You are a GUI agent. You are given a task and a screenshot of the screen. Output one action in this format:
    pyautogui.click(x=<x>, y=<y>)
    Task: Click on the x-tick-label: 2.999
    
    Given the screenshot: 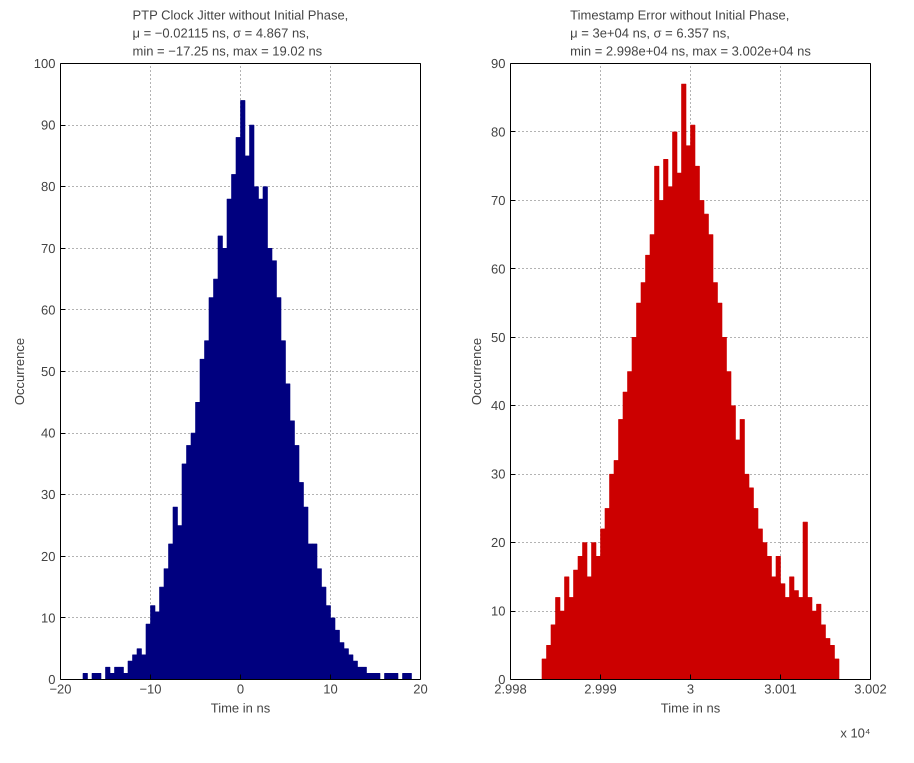 What is the action you would take?
    pyautogui.click(x=600, y=689)
    